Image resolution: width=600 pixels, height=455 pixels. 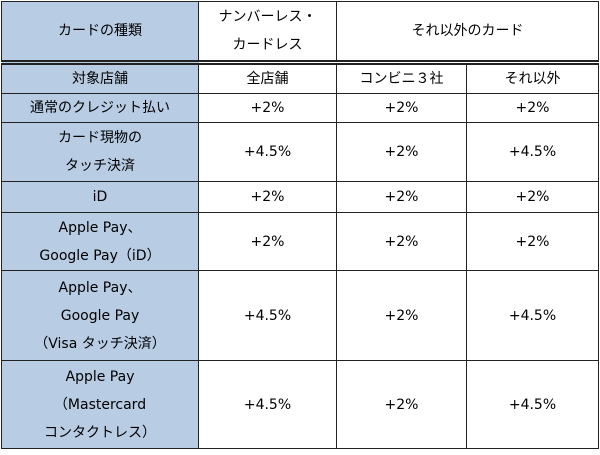 What do you see at coordinates (267, 78) in the screenshot?
I see `subheader-cell: 全店舗` at bounding box center [267, 78].